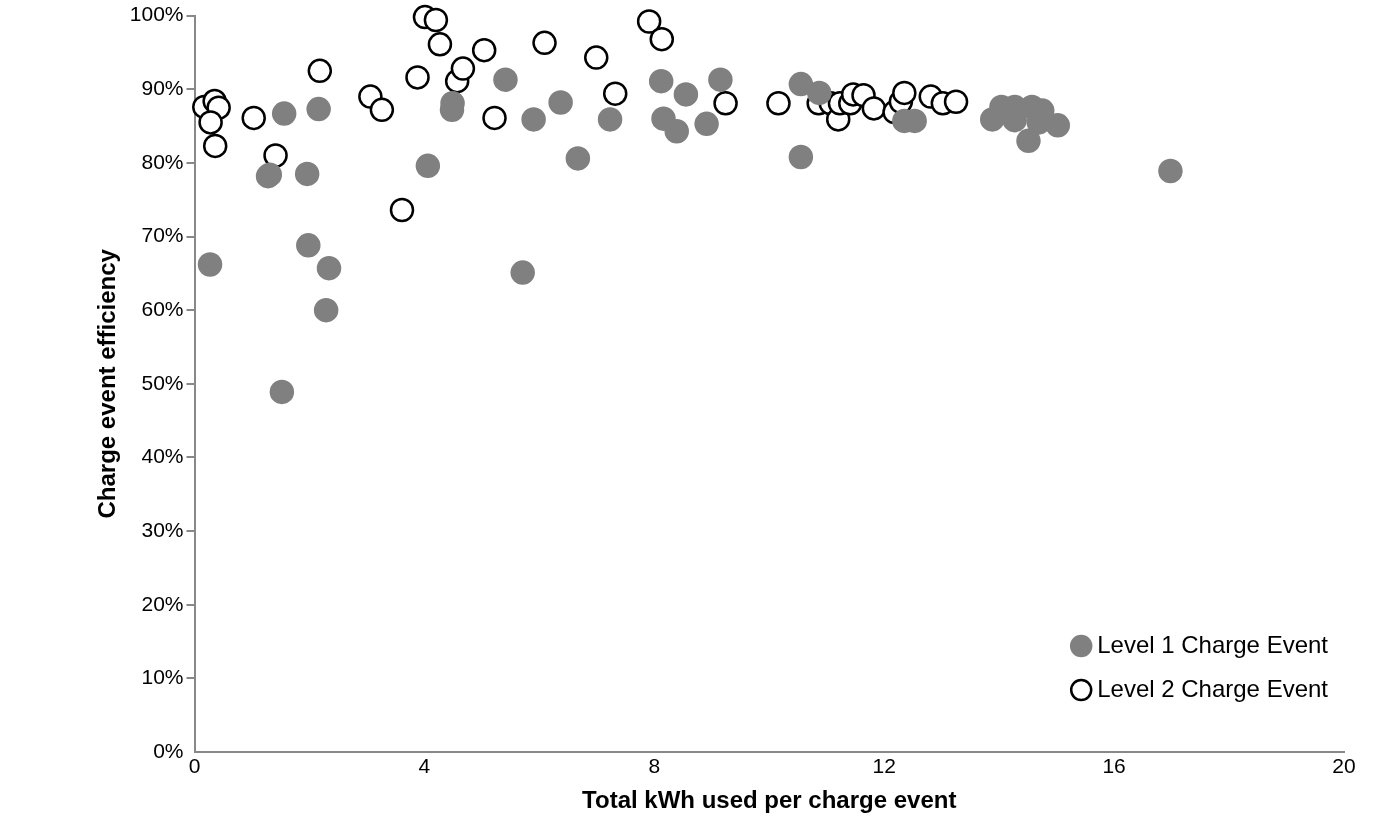 The image size is (1389, 830). Describe the element at coordinates (194, 766) in the screenshot. I see `x-tick-label: 0` at that location.